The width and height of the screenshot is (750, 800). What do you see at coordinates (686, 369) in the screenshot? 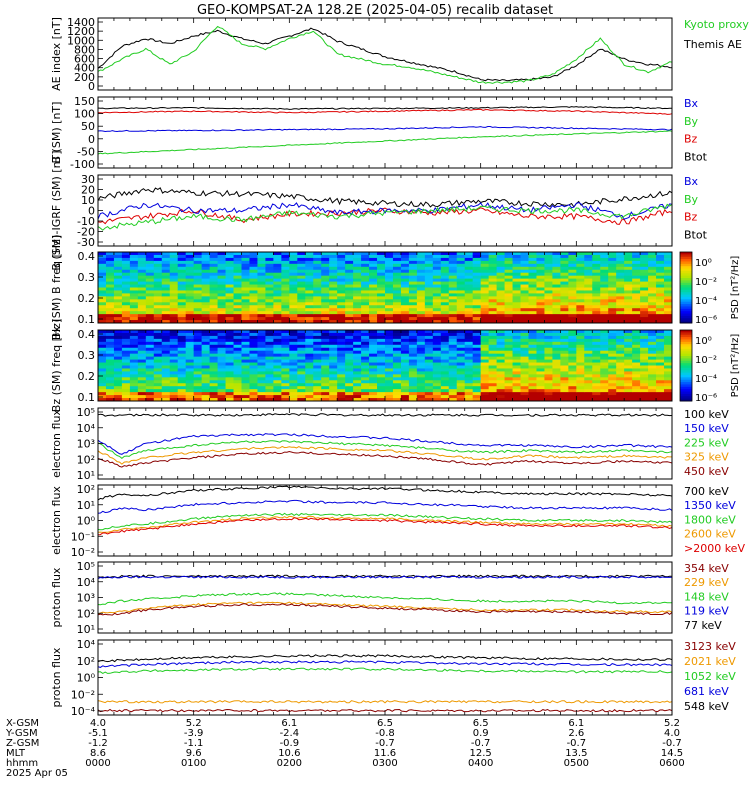
I see `colorbar-segment` at bounding box center [686, 369].